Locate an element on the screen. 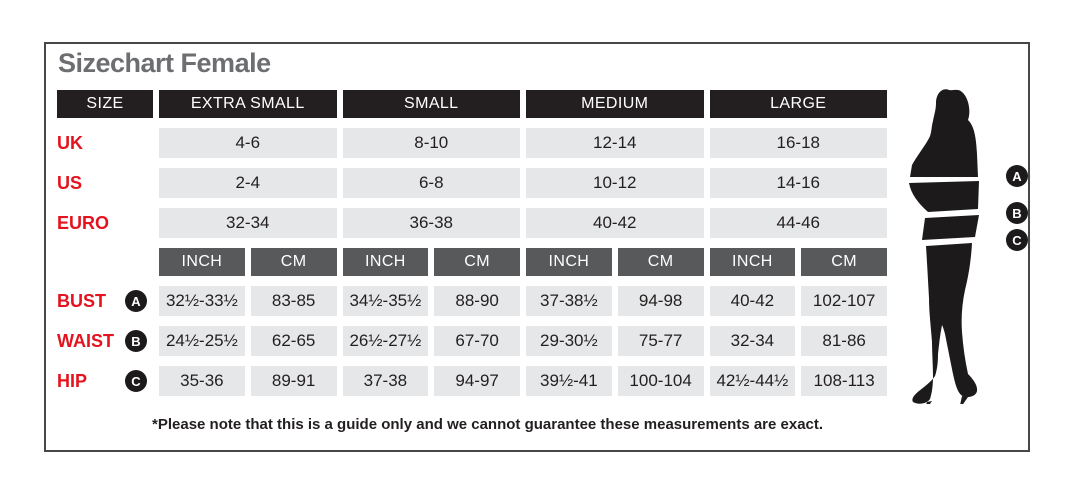  female-figure: A B C is located at coordinates (966, 256).